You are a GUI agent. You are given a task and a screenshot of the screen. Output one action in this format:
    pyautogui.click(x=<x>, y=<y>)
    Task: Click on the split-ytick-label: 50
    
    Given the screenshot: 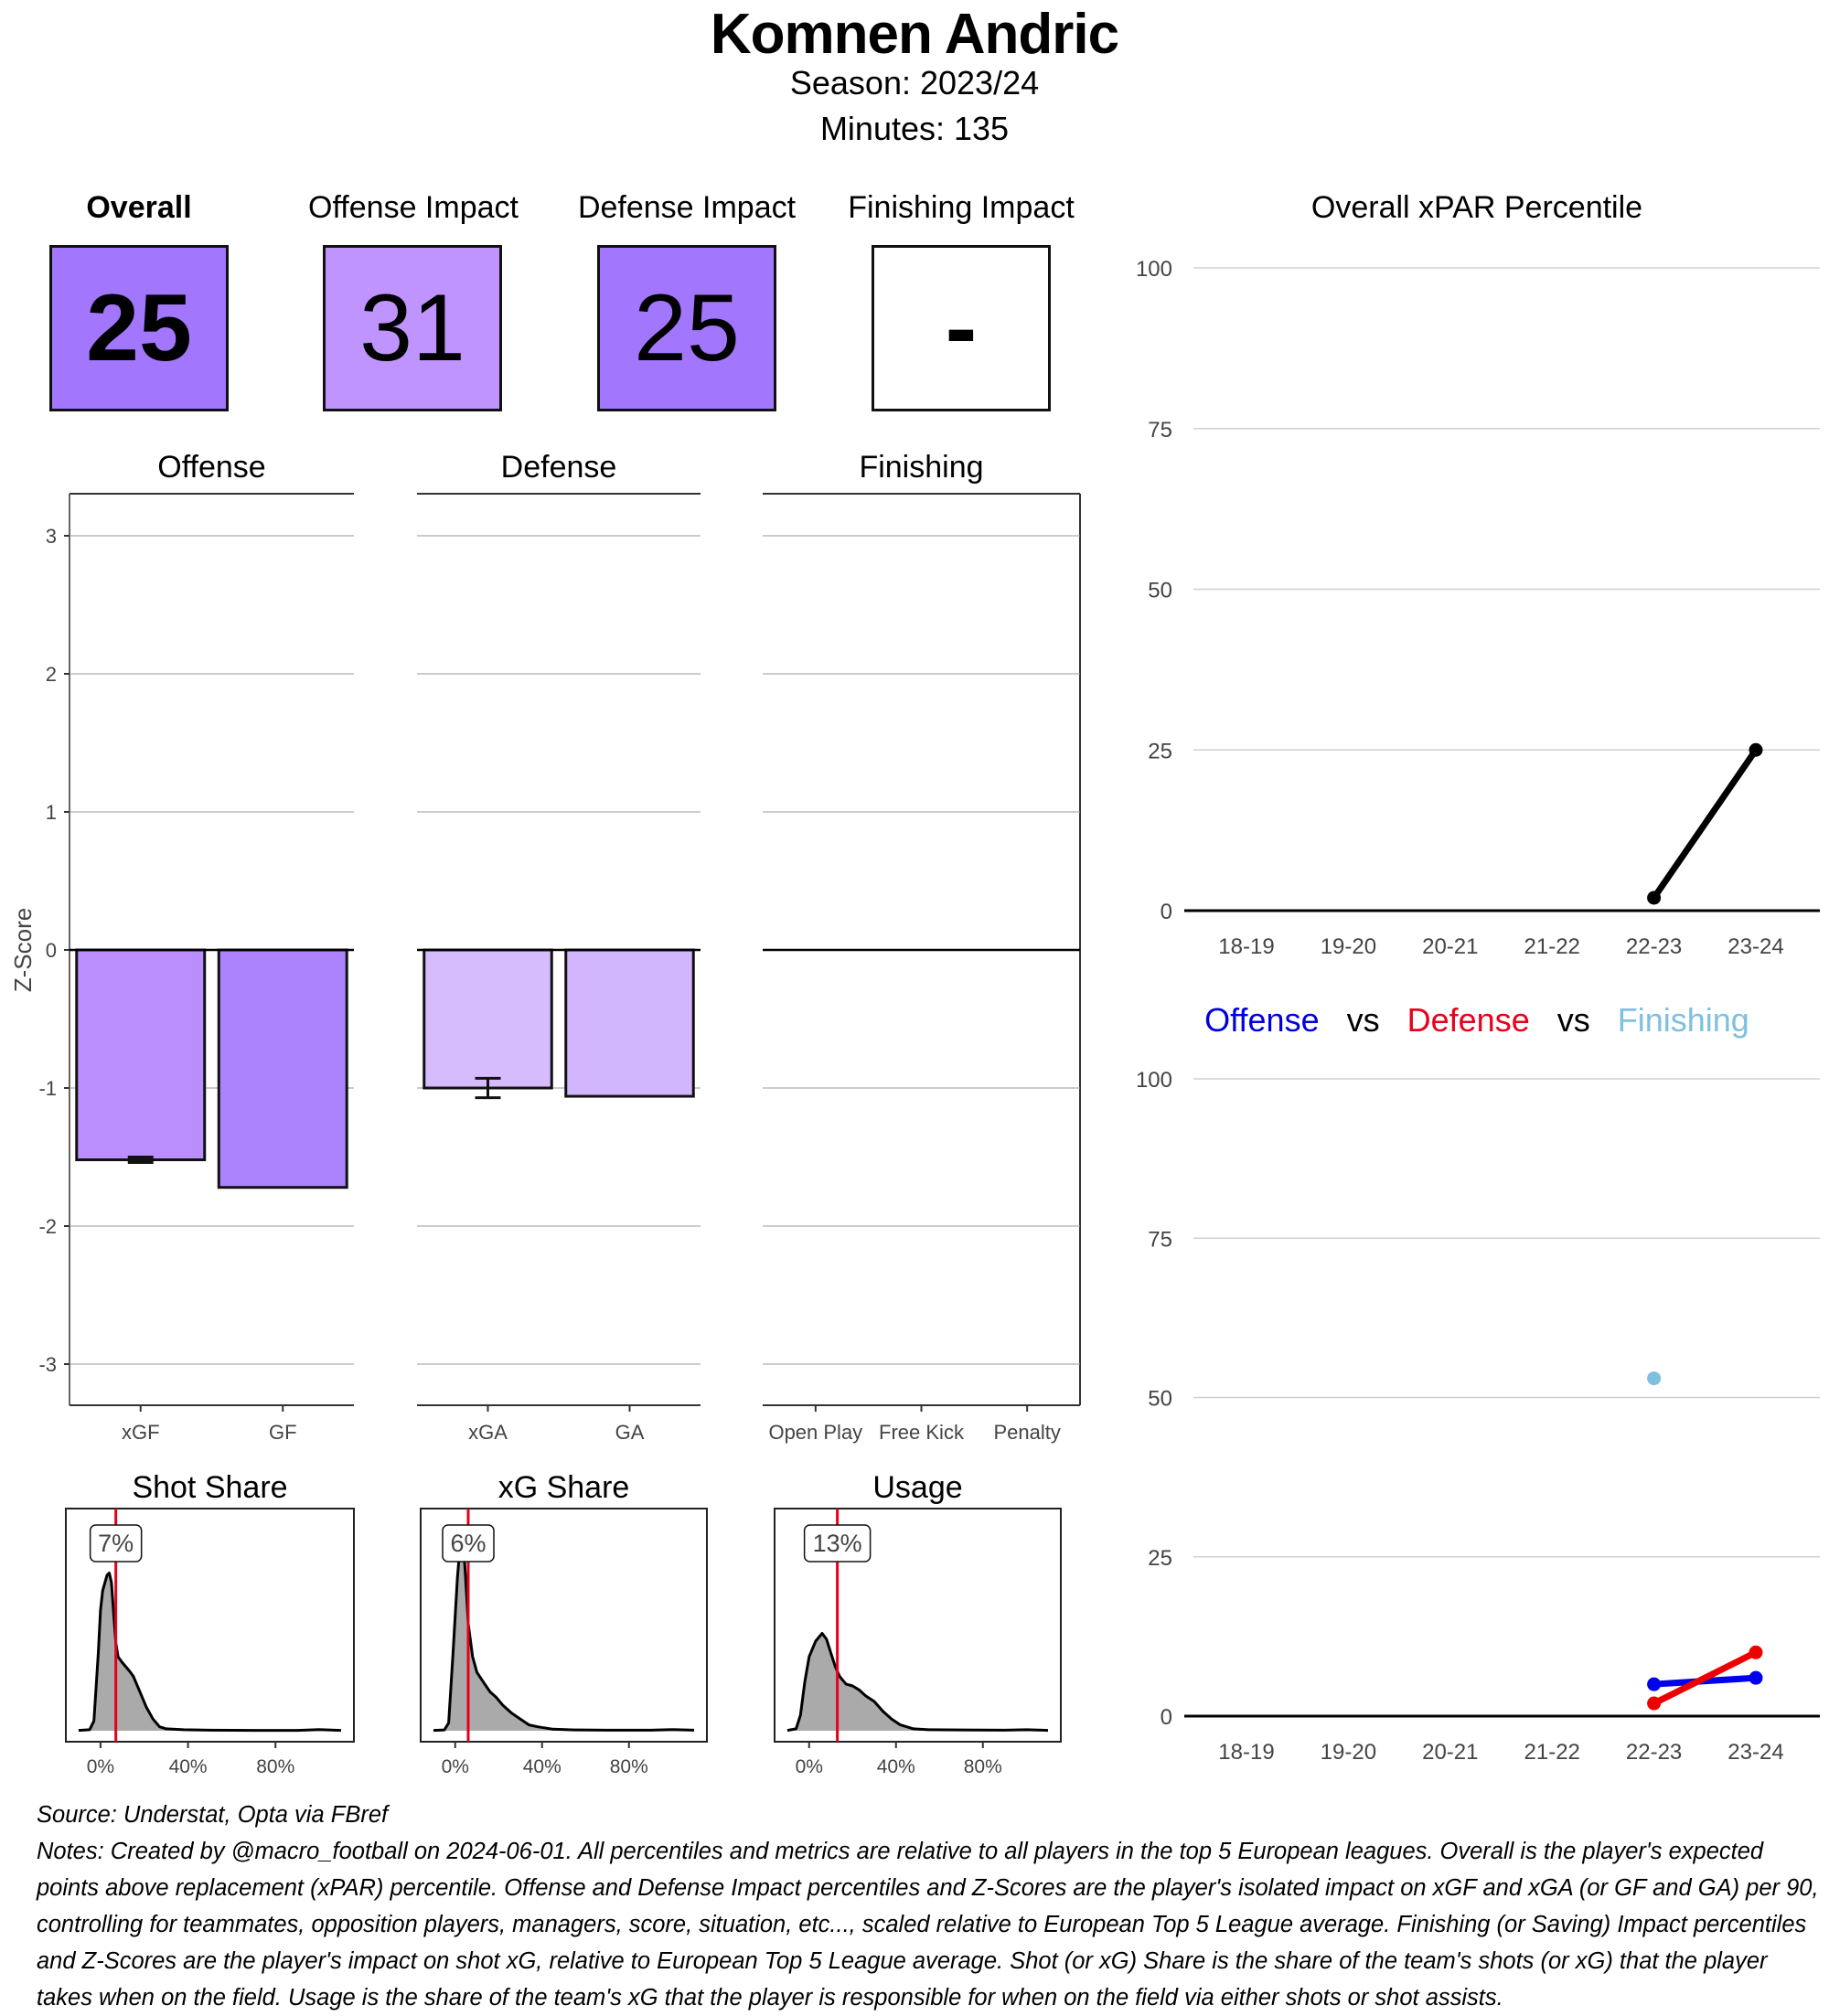 What is the action you would take?
    pyautogui.click(x=1160, y=1399)
    